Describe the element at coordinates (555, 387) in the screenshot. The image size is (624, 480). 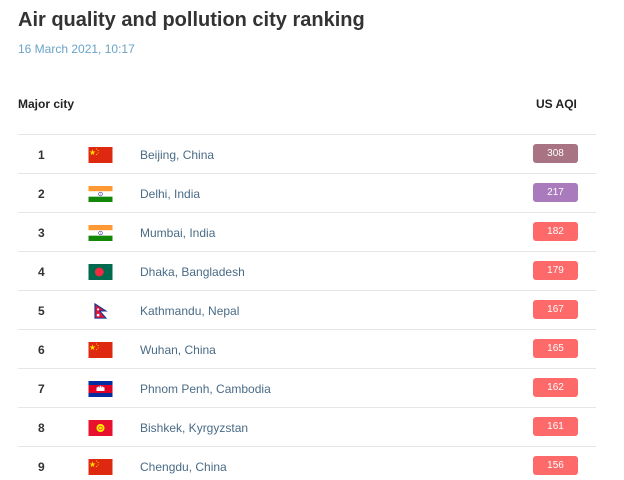
I see `aqi-badge: 162` at that location.